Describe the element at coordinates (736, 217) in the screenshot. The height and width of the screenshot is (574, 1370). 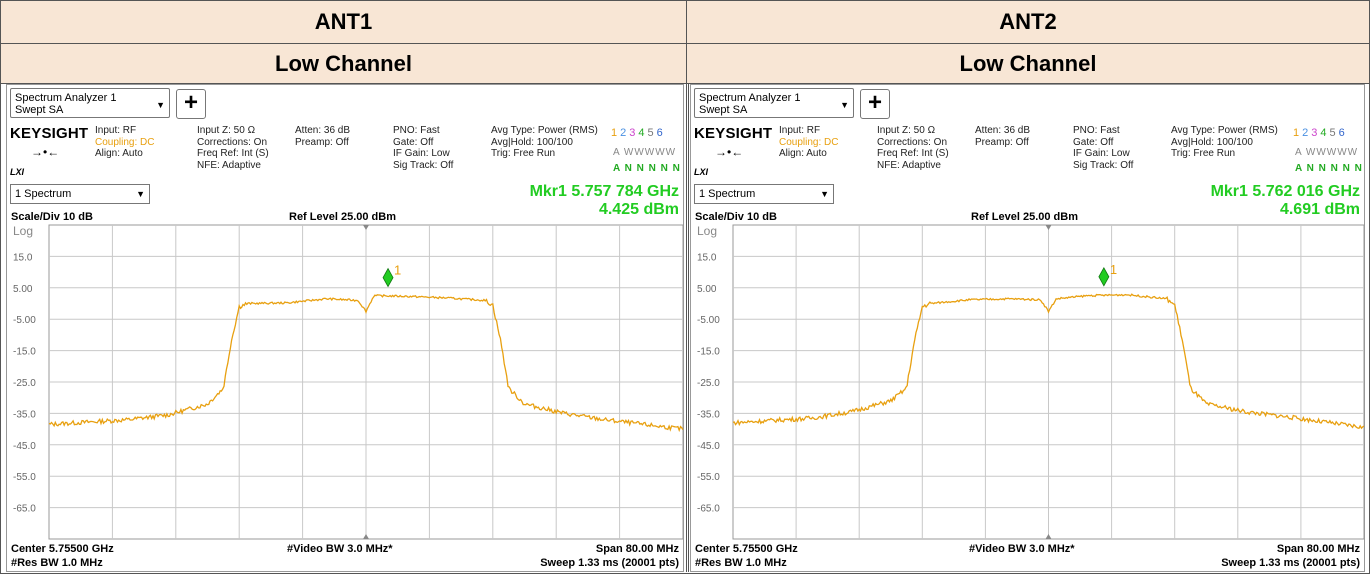
I see `scale-div: Scale/Div 10 dB` at that location.